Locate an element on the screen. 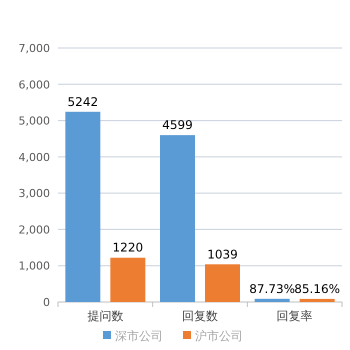 The height and width of the screenshot is (350, 350). data-label: 87.73% is located at coordinates (272, 289).